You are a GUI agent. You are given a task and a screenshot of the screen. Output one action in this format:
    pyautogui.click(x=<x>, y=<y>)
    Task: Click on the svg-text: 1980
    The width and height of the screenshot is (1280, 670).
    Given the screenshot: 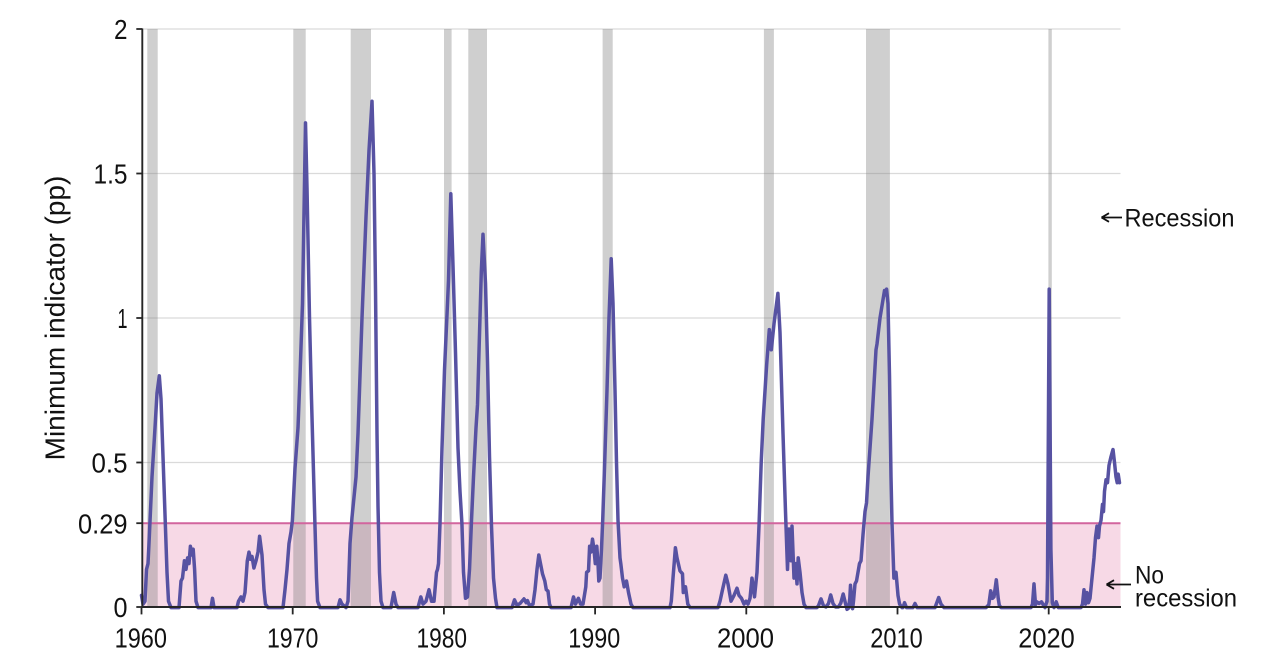 What is the action you would take?
    pyautogui.click(x=442, y=638)
    